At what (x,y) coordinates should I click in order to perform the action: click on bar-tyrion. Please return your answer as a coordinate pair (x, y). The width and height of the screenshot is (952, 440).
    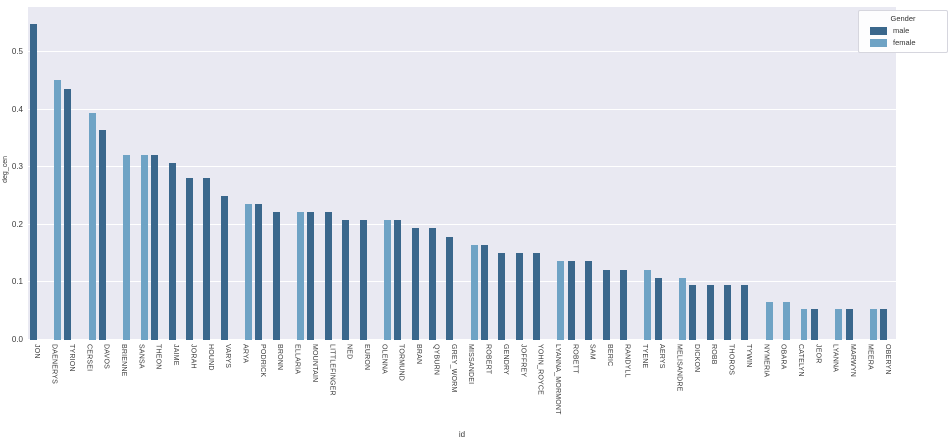
    Looking at the image, I should click on (68, 214).